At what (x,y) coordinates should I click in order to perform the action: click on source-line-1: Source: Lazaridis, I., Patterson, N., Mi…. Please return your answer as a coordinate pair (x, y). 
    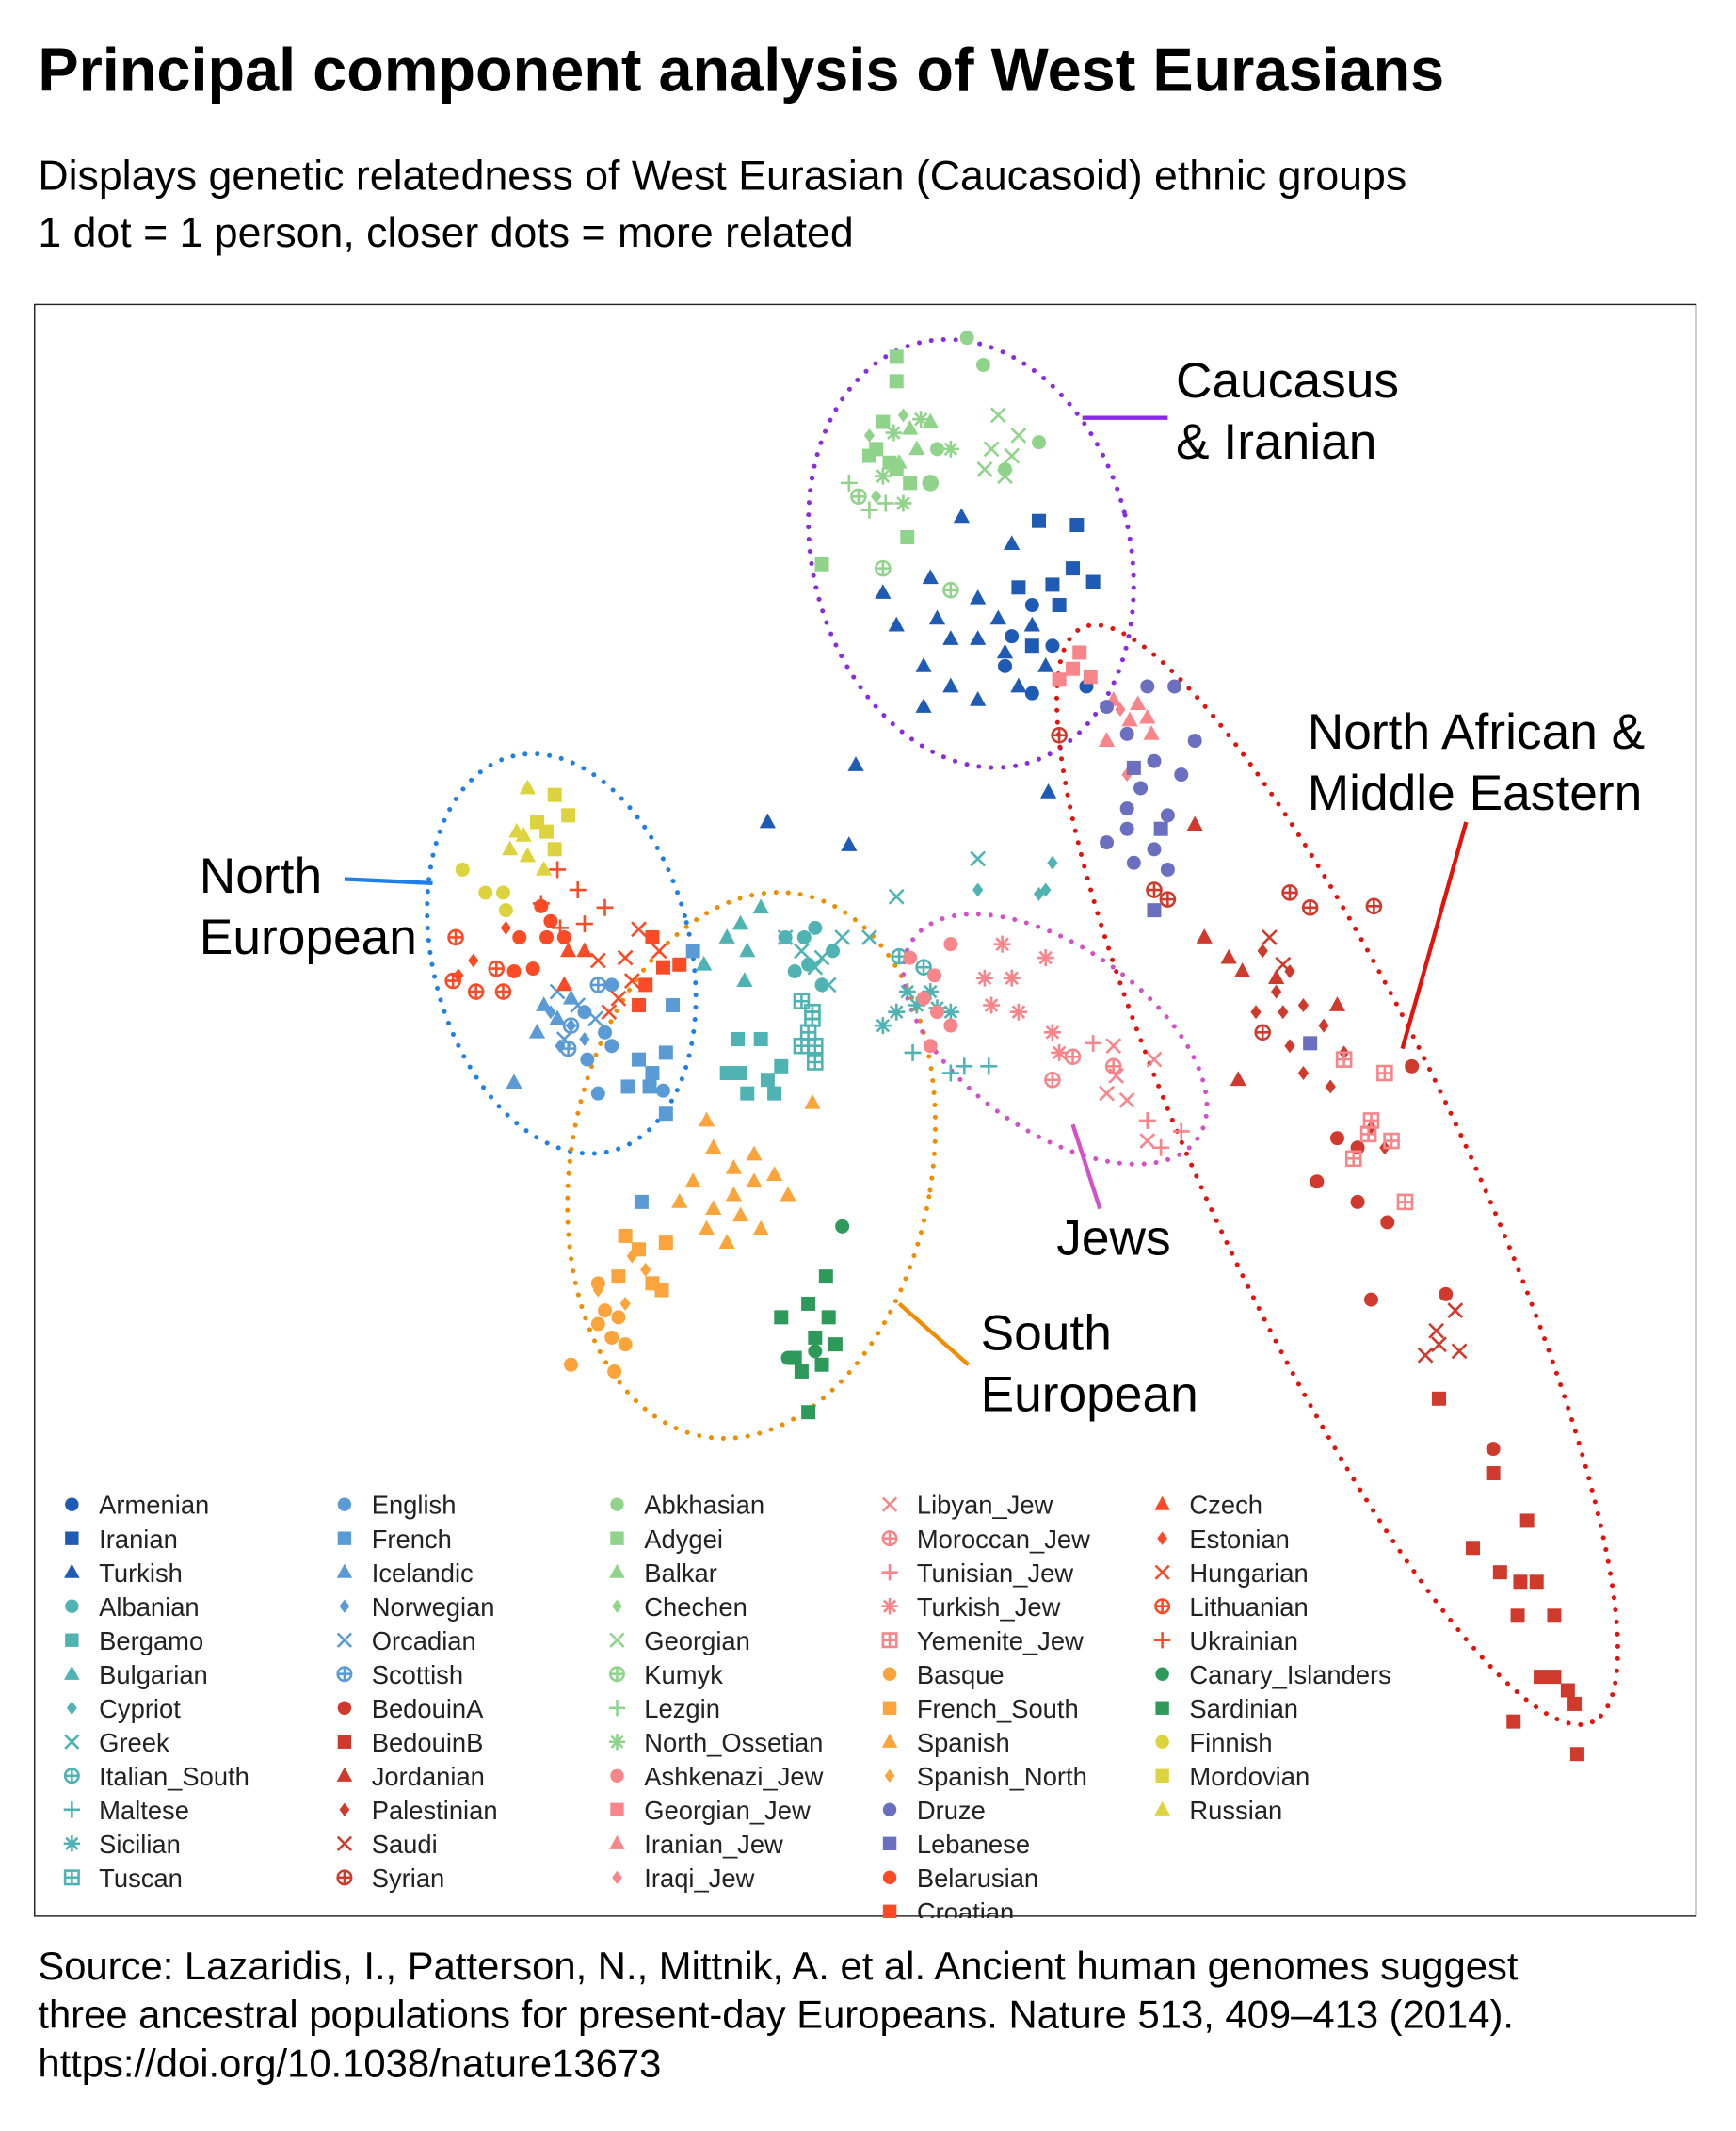
    Looking at the image, I should click on (778, 1967).